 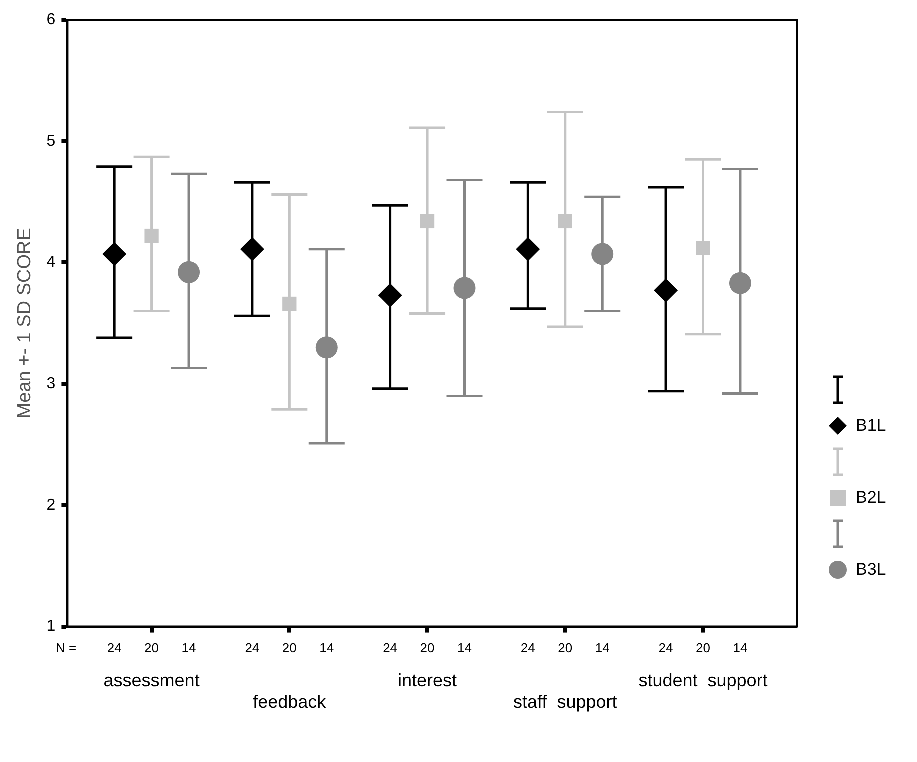 I want to click on y-tick-label: 4, so click(x=51, y=263).